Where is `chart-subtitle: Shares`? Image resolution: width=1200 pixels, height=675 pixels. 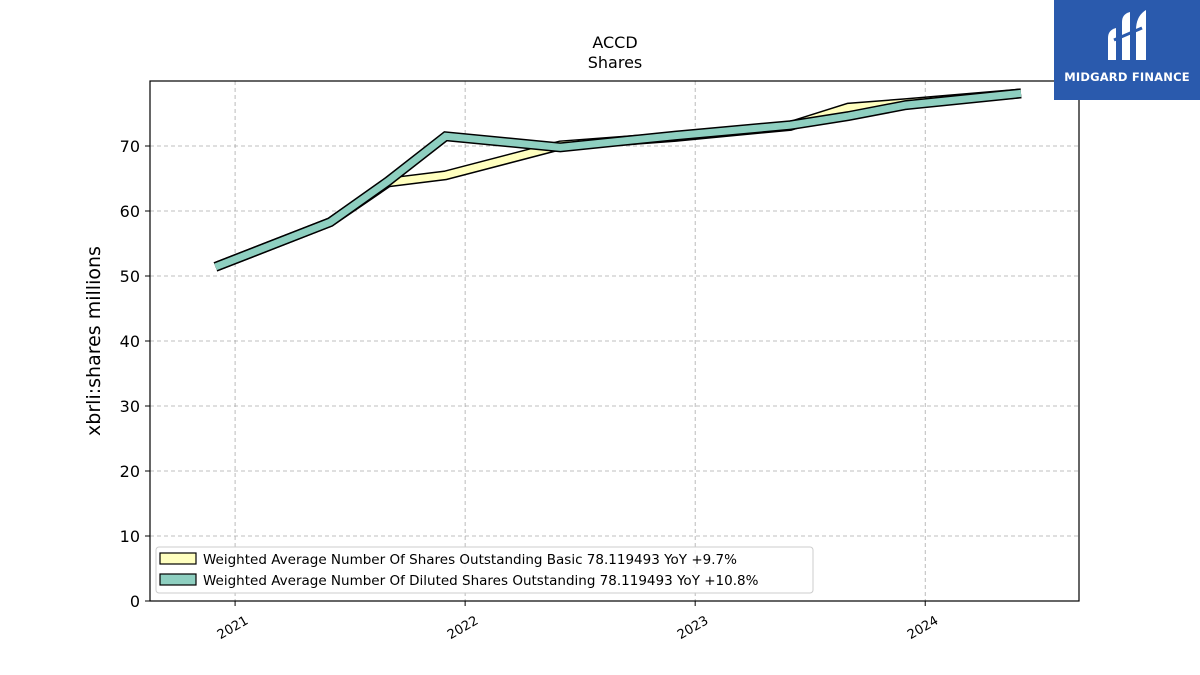 chart-subtitle: Shares is located at coordinates (615, 62).